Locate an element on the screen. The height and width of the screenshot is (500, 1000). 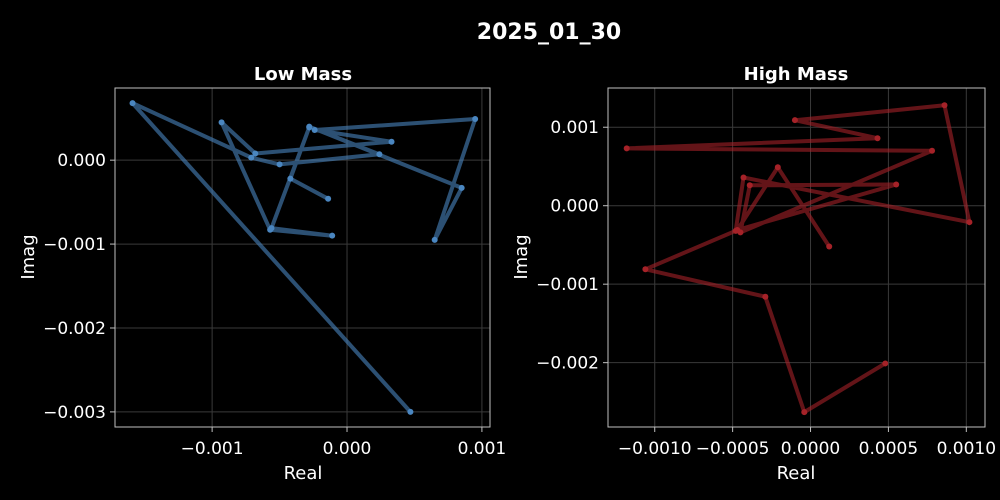
x-tick-label: 0.000 is located at coordinates (347, 449).